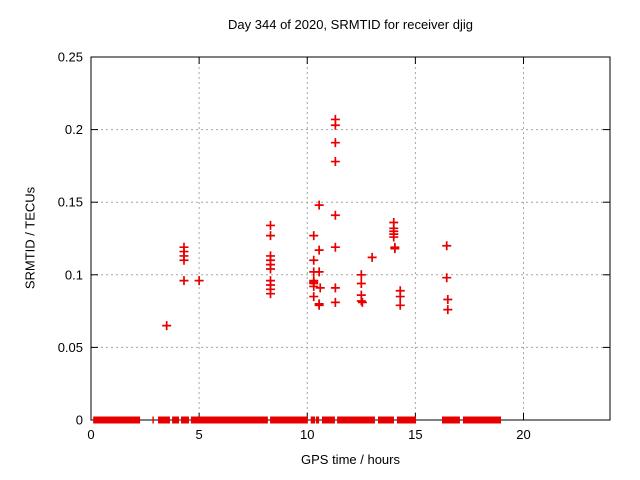 The width and height of the screenshot is (640, 480). I want to click on y-tick-label: 0.1, so click(74, 274).